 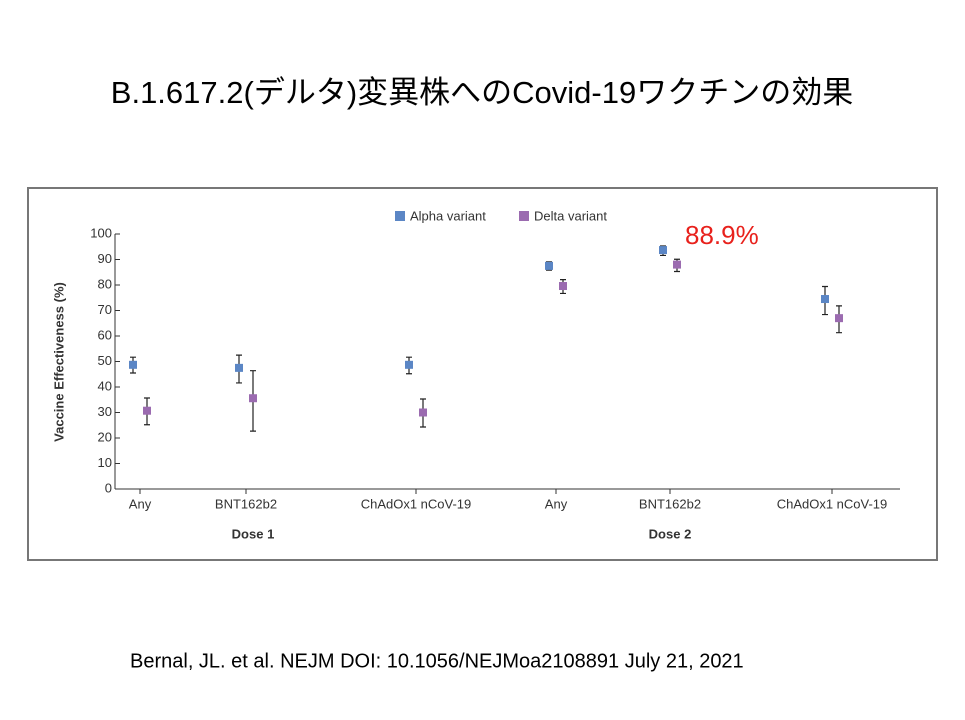 I want to click on y-tick-label: 70, so click(x=105, y=309).